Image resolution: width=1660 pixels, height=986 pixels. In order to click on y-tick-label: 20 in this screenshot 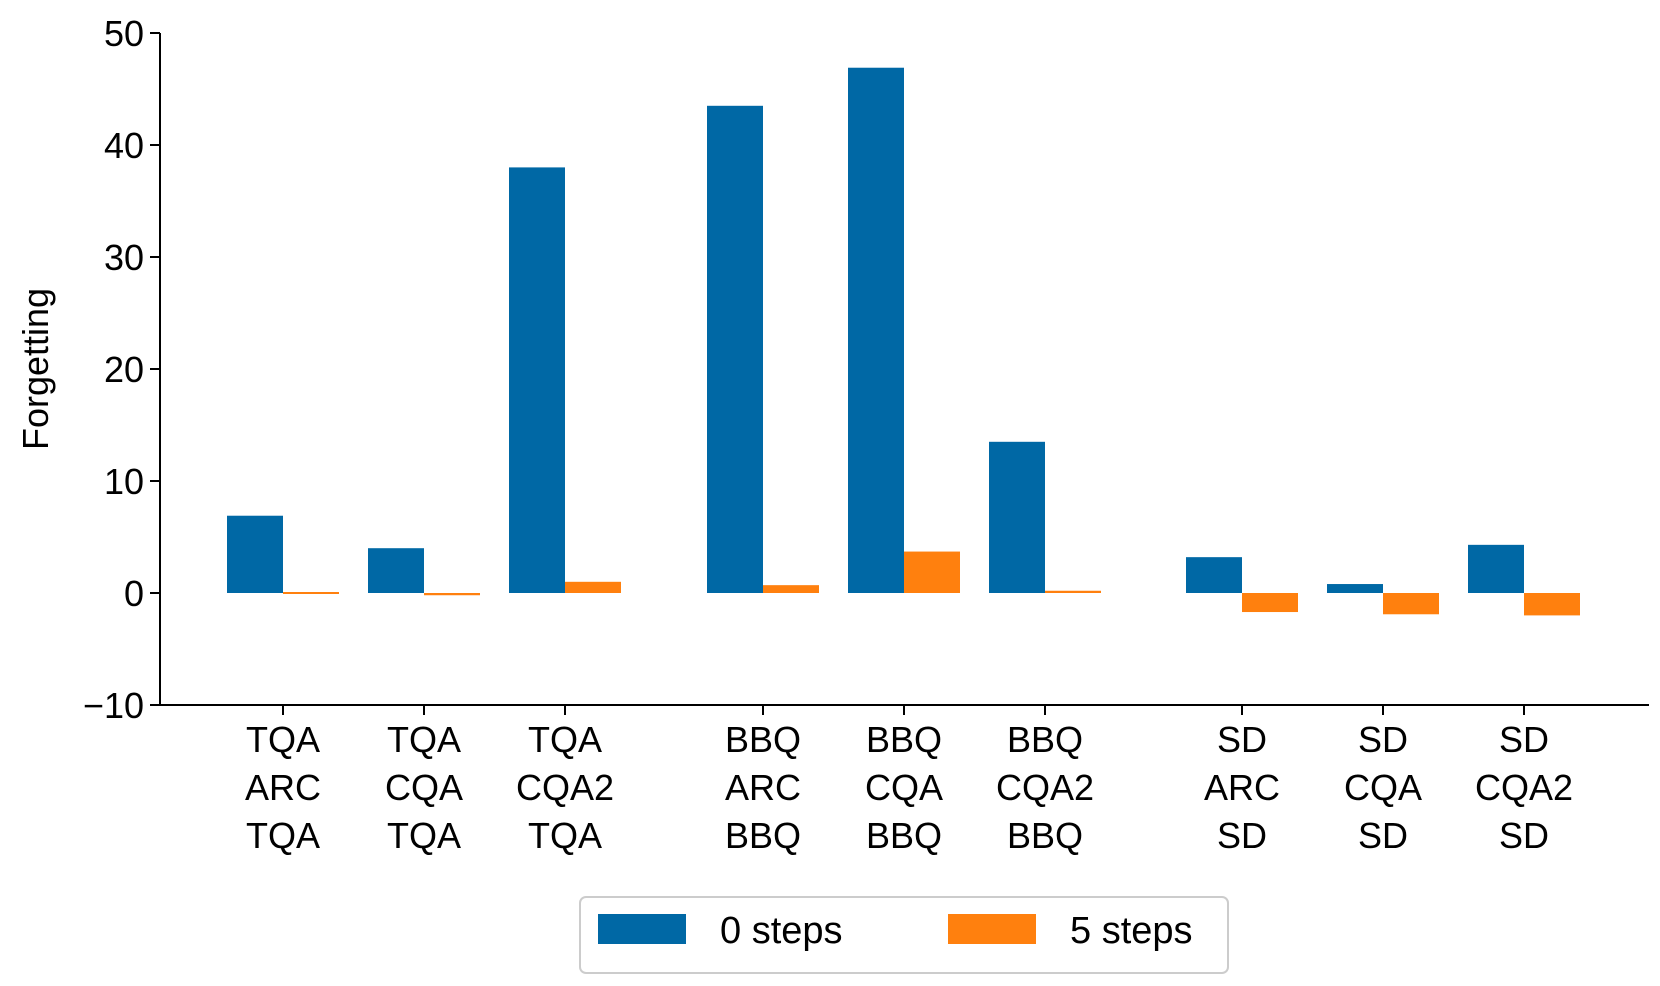, I will do `click(124, 369)`.